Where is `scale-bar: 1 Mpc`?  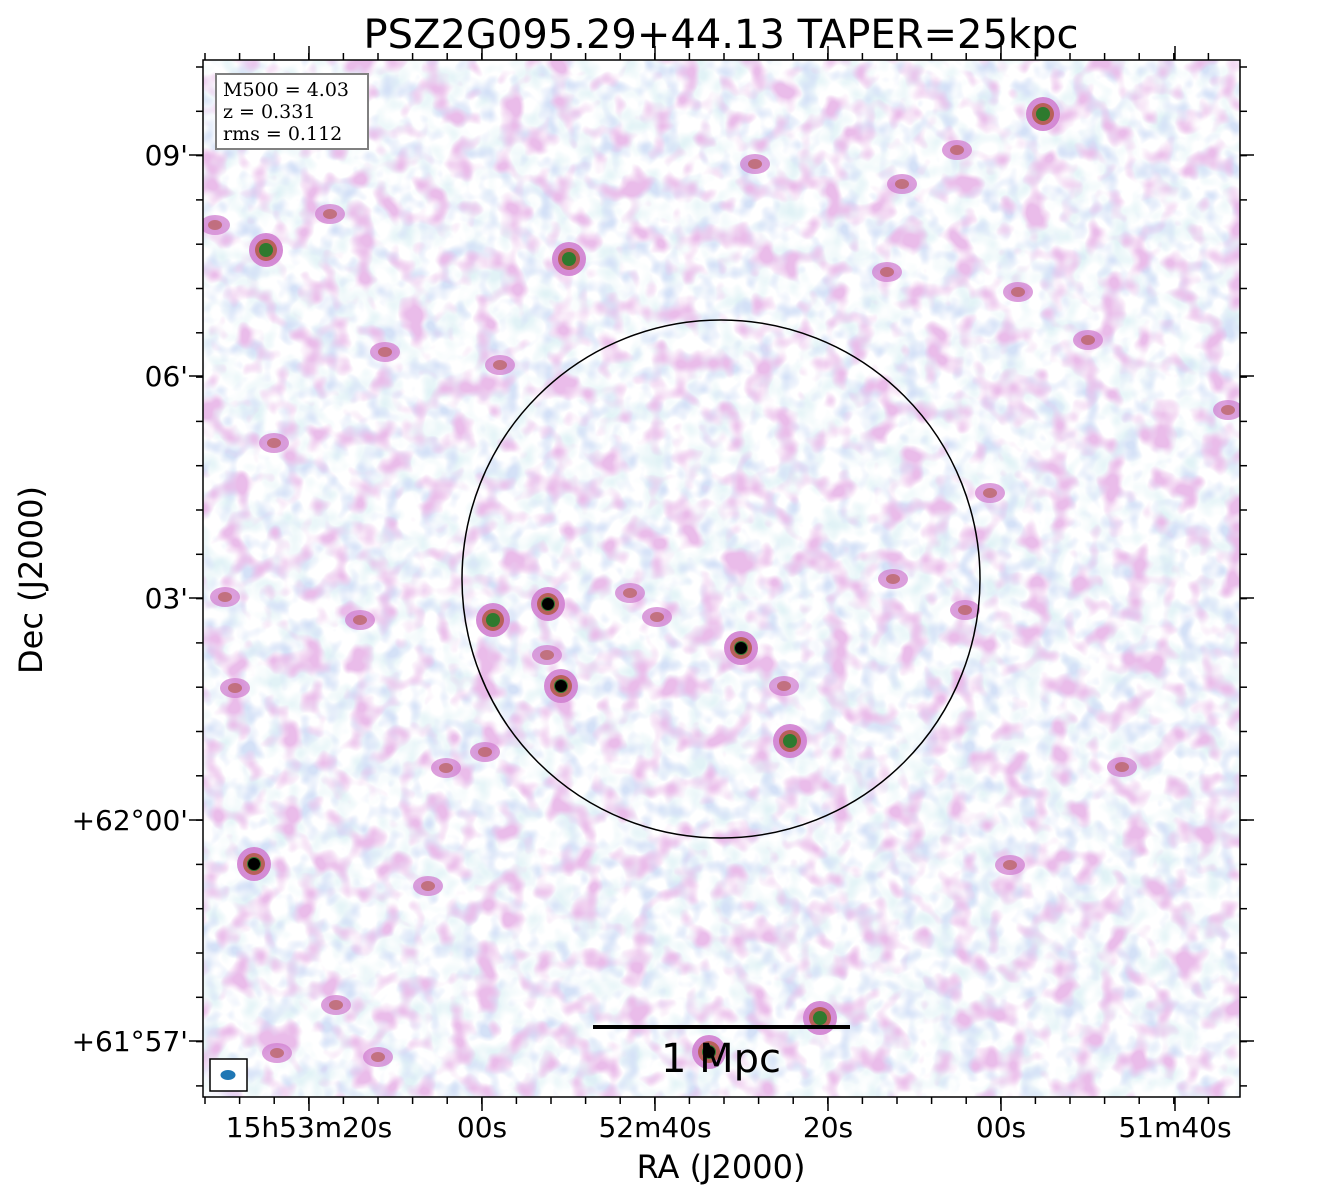
scale-bar: 1 Mpc is located at coordinates (721, 1053).